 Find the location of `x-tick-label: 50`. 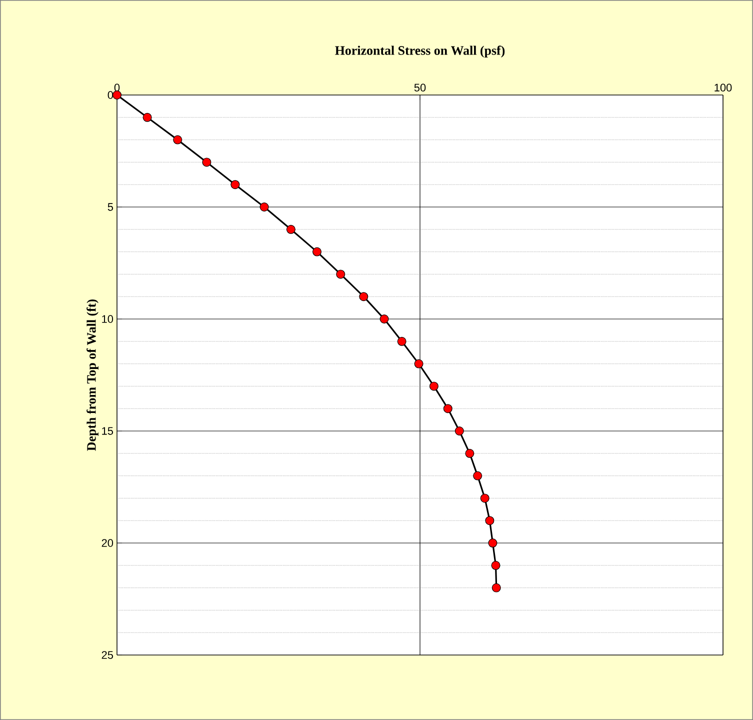

x-tick-label: 50 is located at coordinates (420, 88).